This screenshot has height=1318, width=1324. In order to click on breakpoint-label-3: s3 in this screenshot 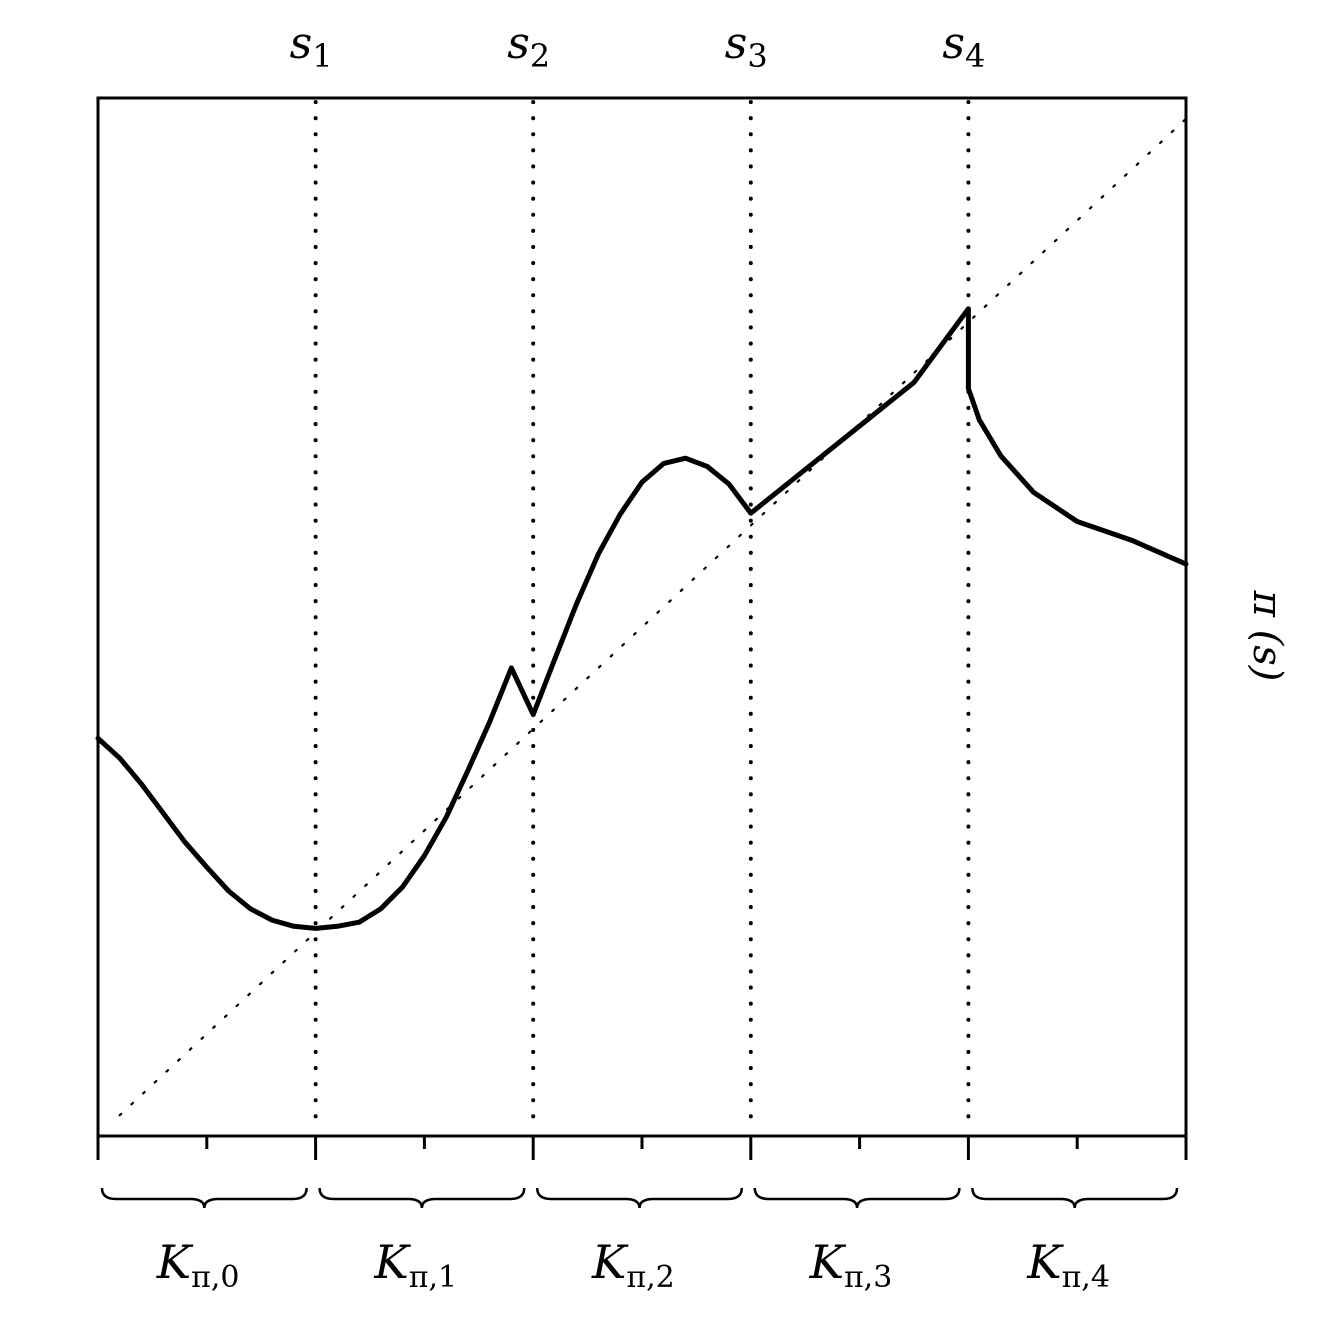, I will do `click(746, 46)`.